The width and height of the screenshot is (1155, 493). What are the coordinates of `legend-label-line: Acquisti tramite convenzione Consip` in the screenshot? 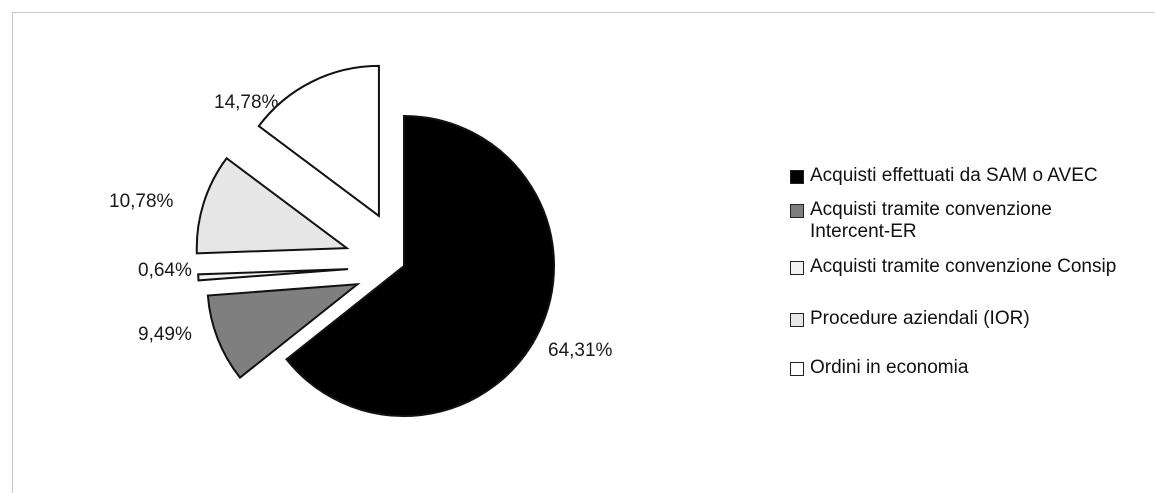 It's located at (963, 266).